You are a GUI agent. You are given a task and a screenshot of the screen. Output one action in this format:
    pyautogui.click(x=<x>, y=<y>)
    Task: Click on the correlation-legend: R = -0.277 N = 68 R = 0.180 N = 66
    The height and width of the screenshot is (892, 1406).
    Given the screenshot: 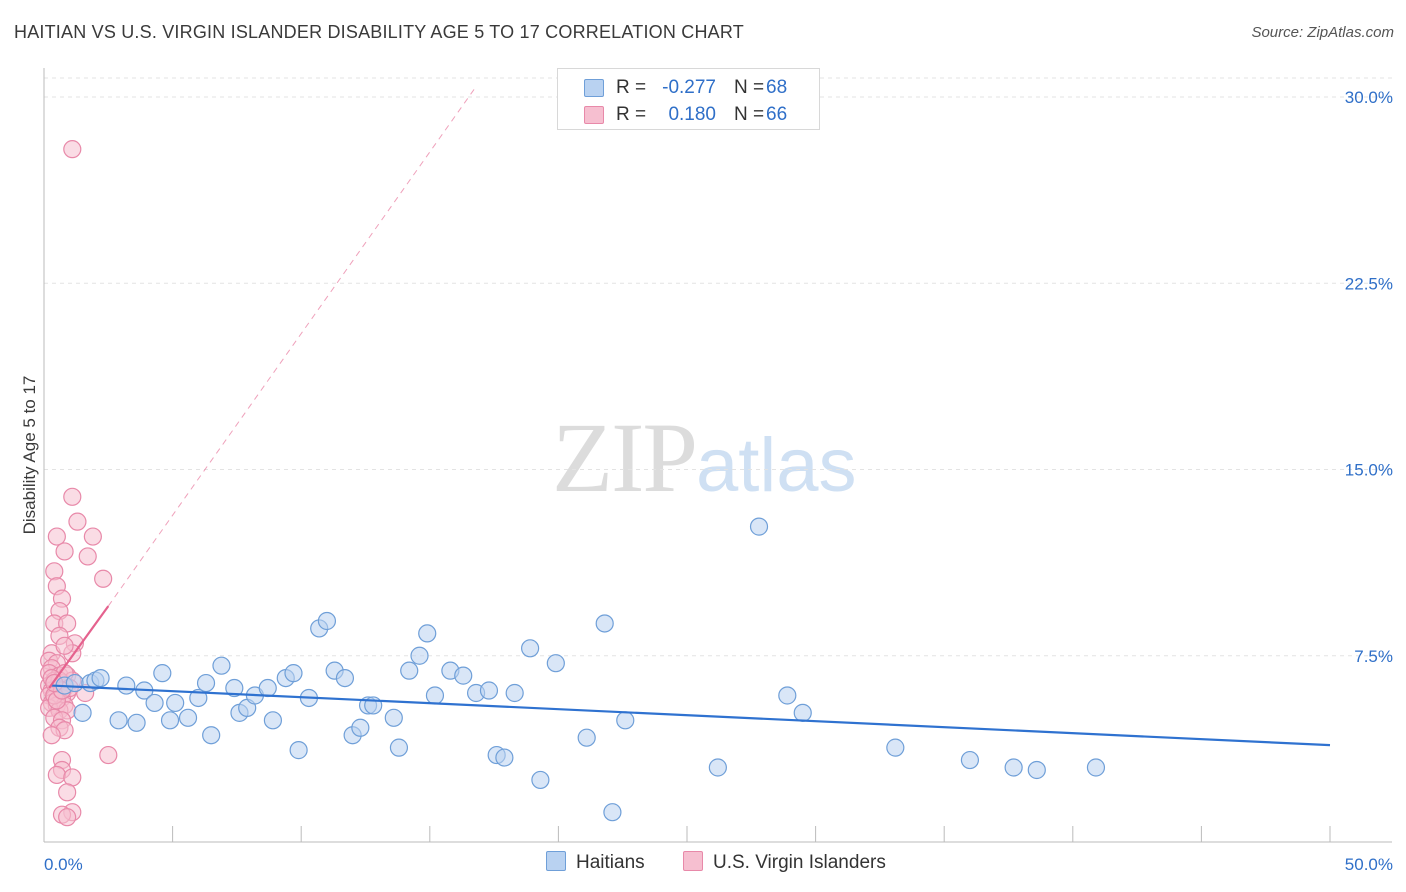 What is the action you would take?
    pyautogui.click(x=688, y=99)
    